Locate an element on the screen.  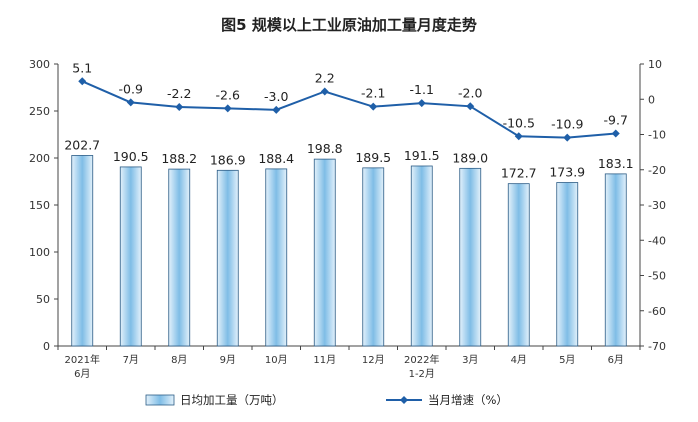
line-value-label: -1.1 is located at coordinates (422, 89).